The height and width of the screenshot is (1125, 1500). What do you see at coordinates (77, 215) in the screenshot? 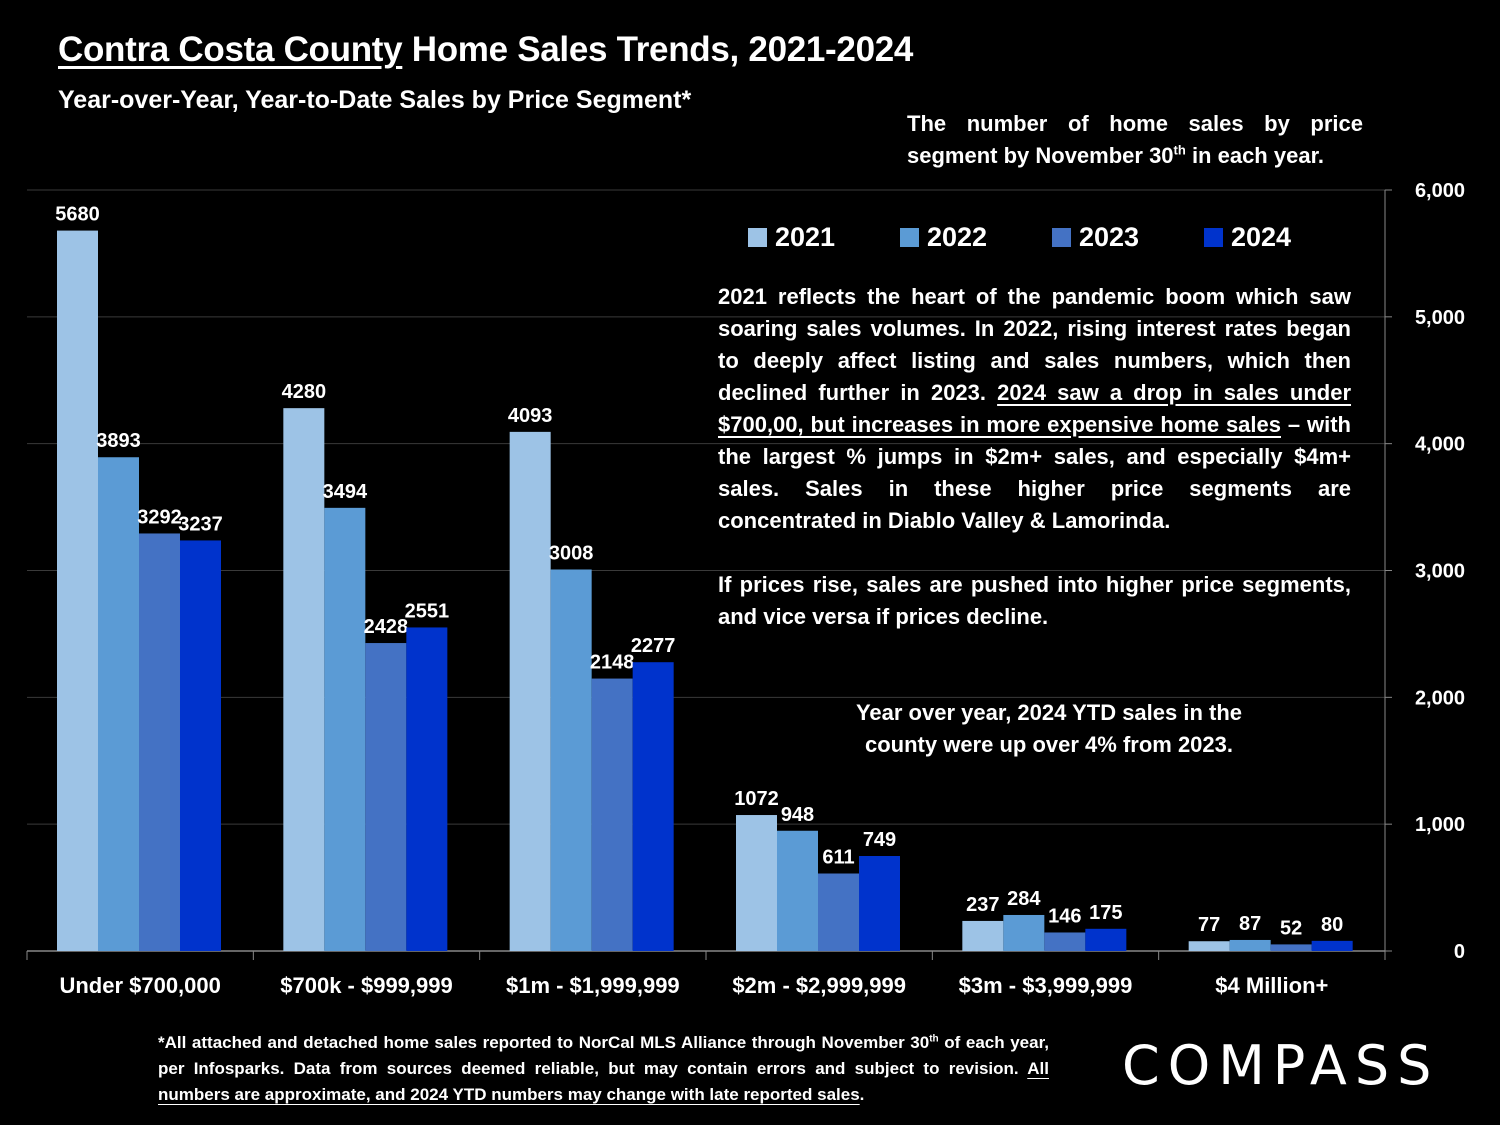
I see `data-label: 5680` at bounding box center [77, 215].